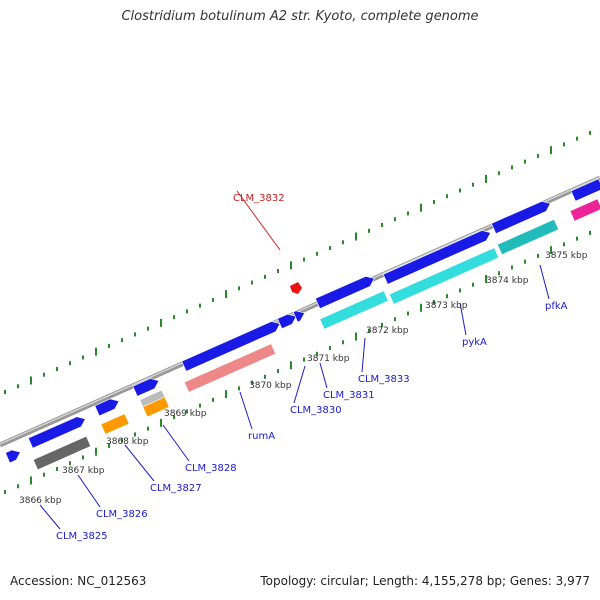  I want to click on gene-pykA-rev, so click(444, 276).